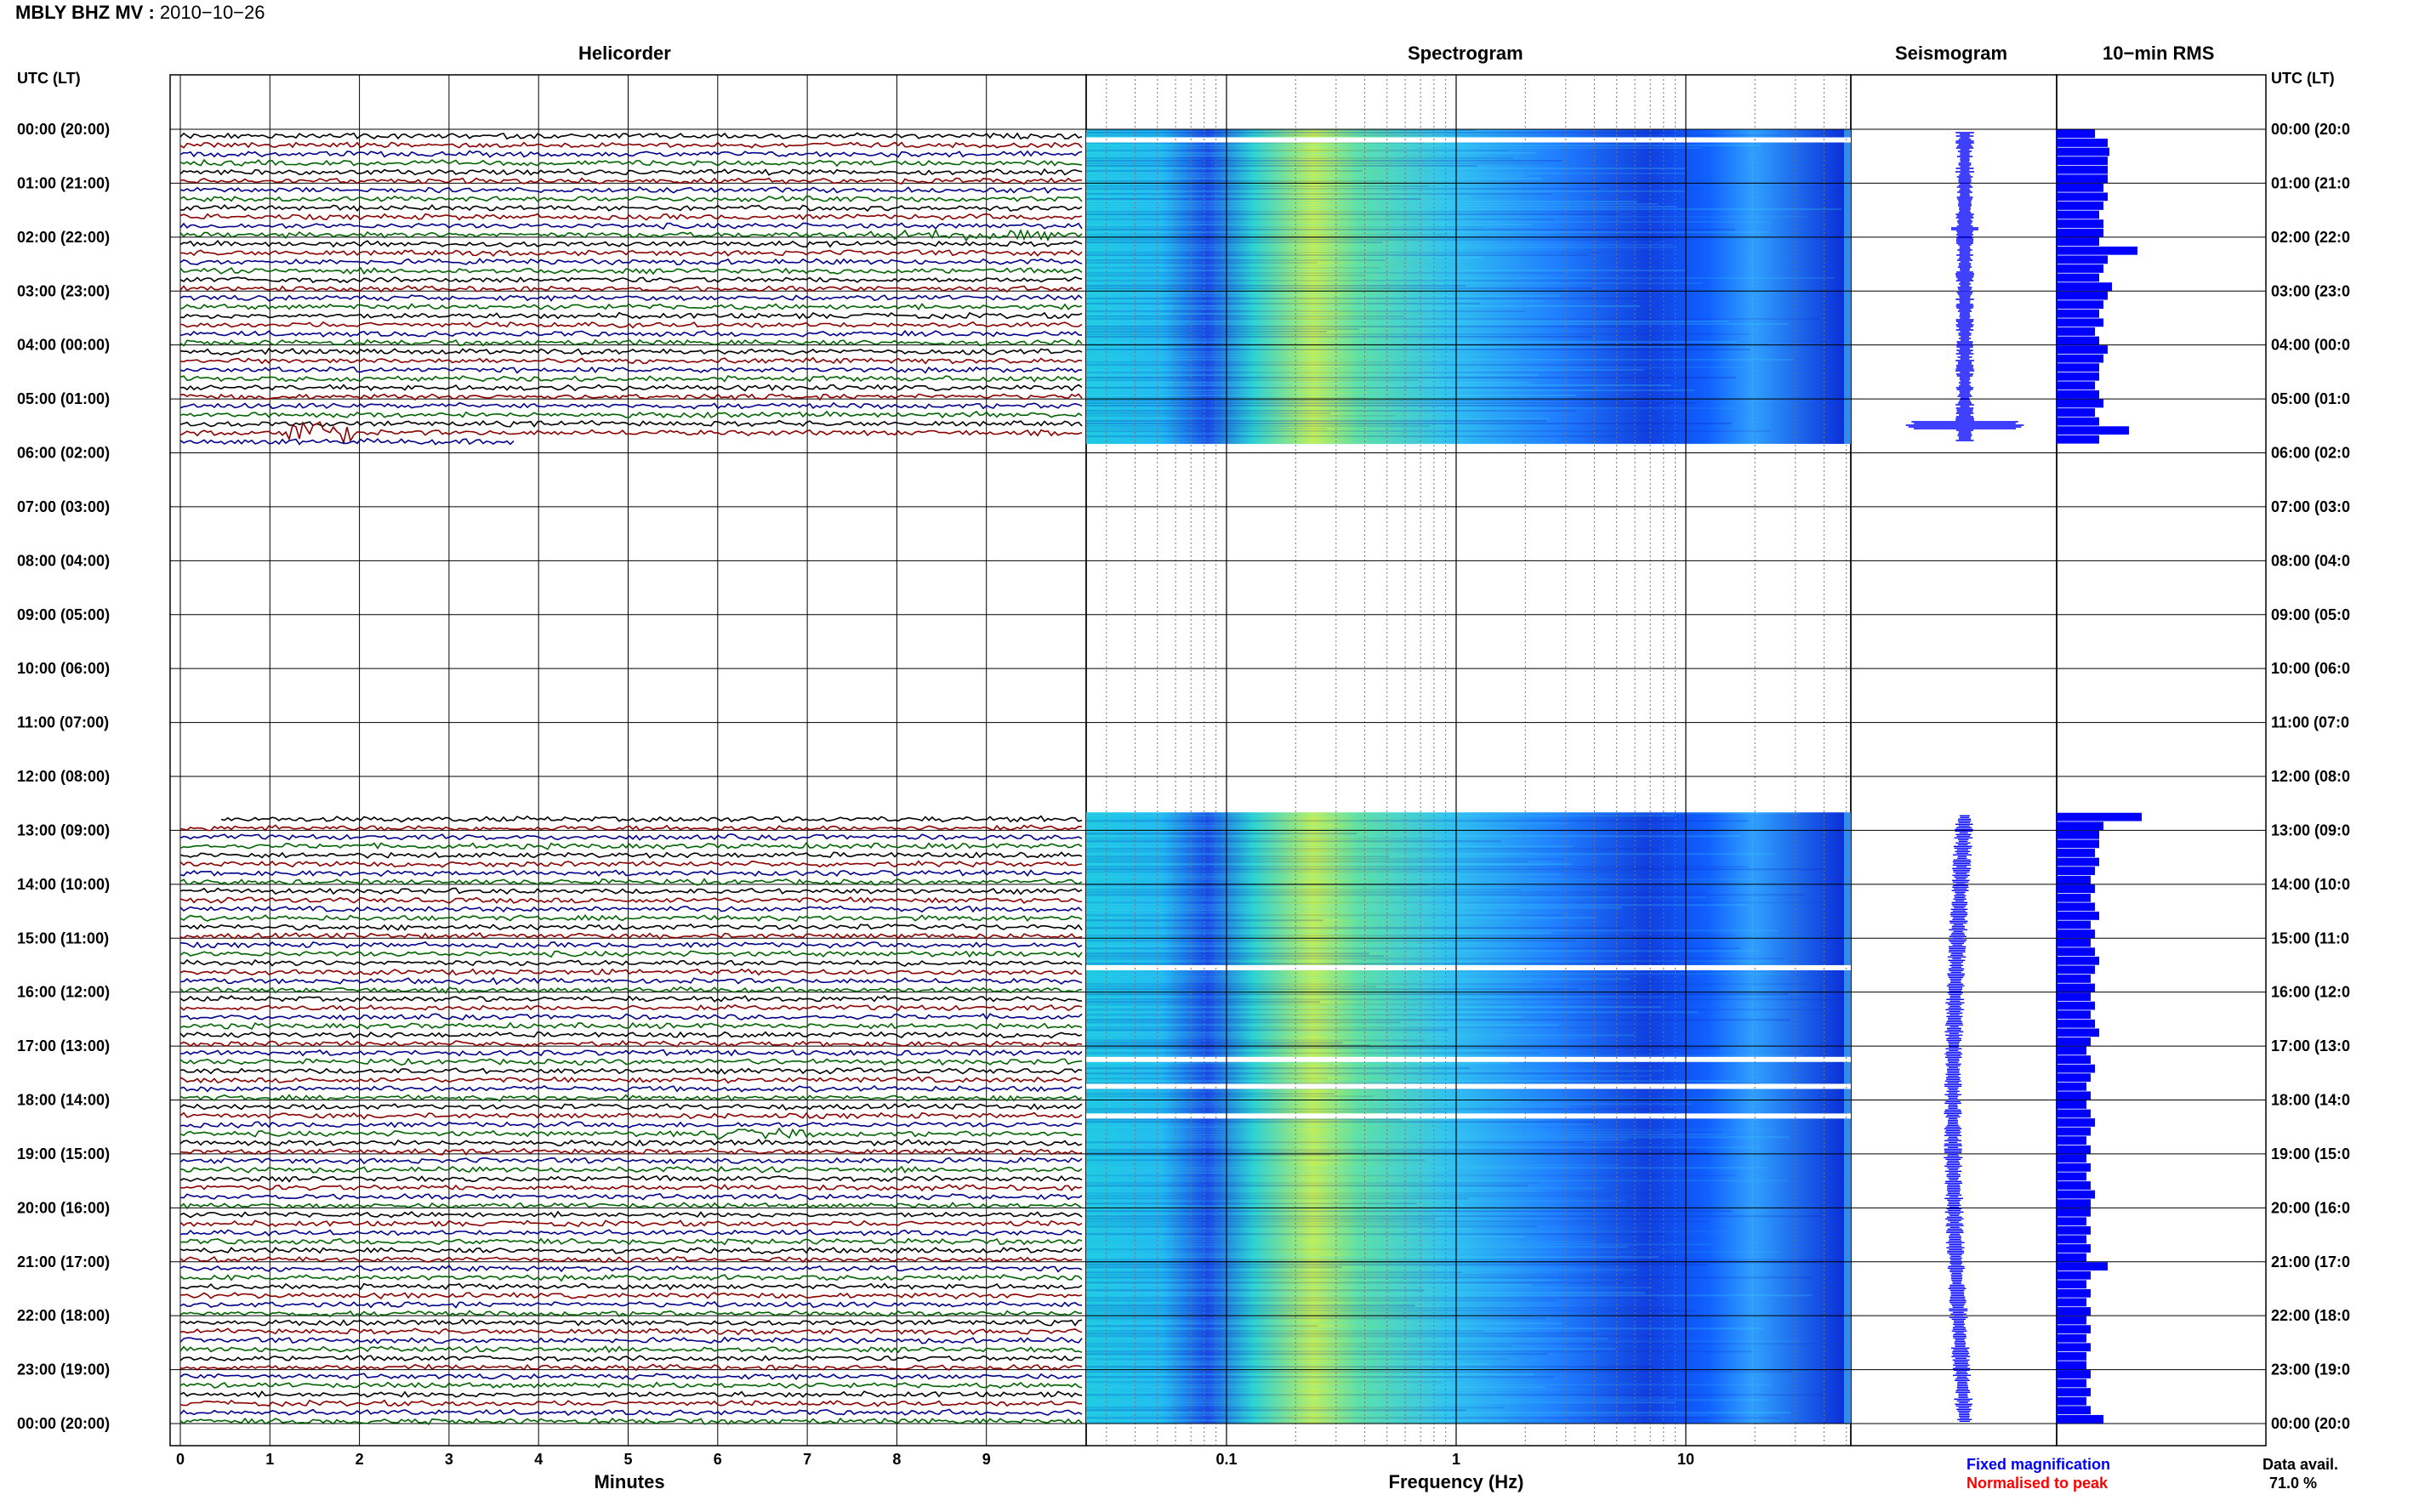 The image size is (2419, 1512). Describe the element at coordinates (2300, 1464) in the screenshot. I see `data-availability-label: Data avail.` at that location.